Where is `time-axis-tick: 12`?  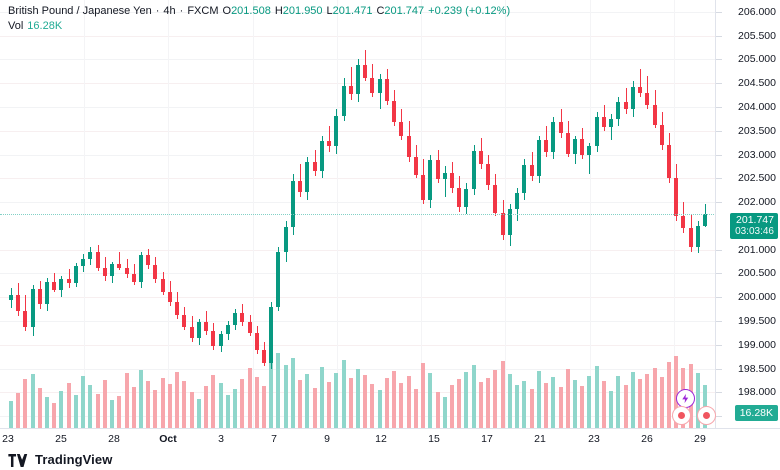
time-axis-tick: 12 is located at coordinates (381, 439).